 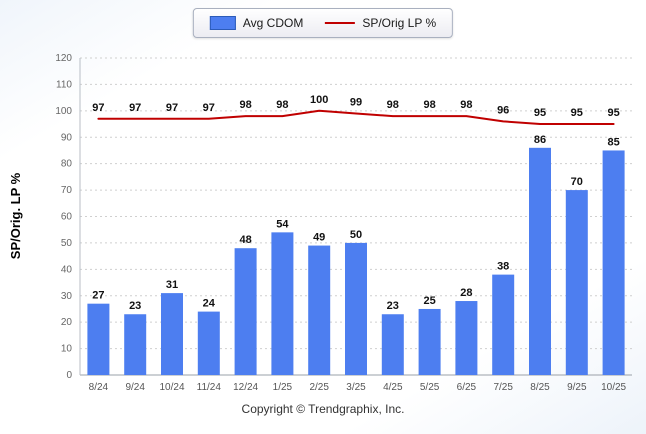 I want to click on y-tick-label: 120, so click(x=63, y=58).